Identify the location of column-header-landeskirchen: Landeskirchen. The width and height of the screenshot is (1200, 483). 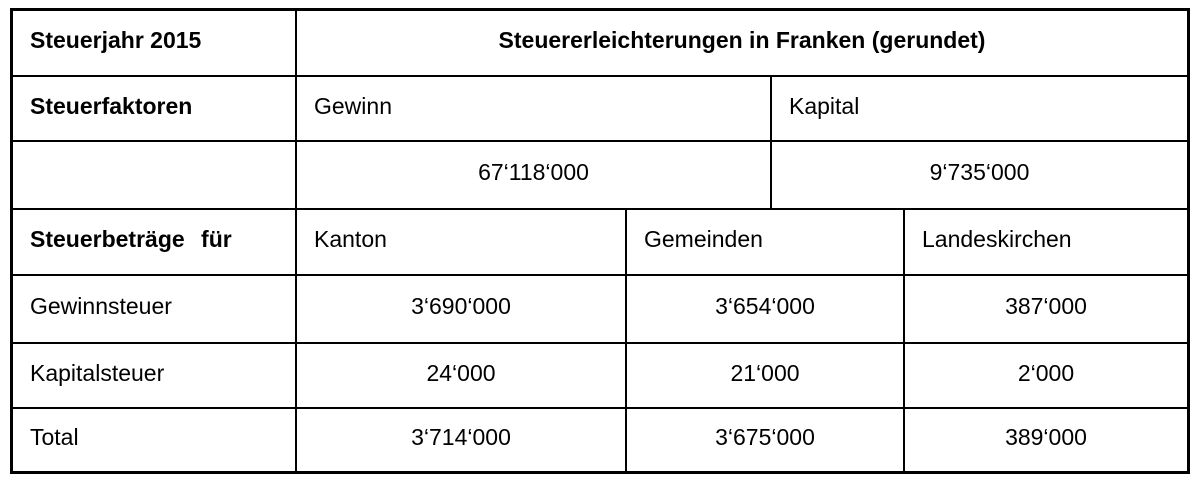
(997, 239).